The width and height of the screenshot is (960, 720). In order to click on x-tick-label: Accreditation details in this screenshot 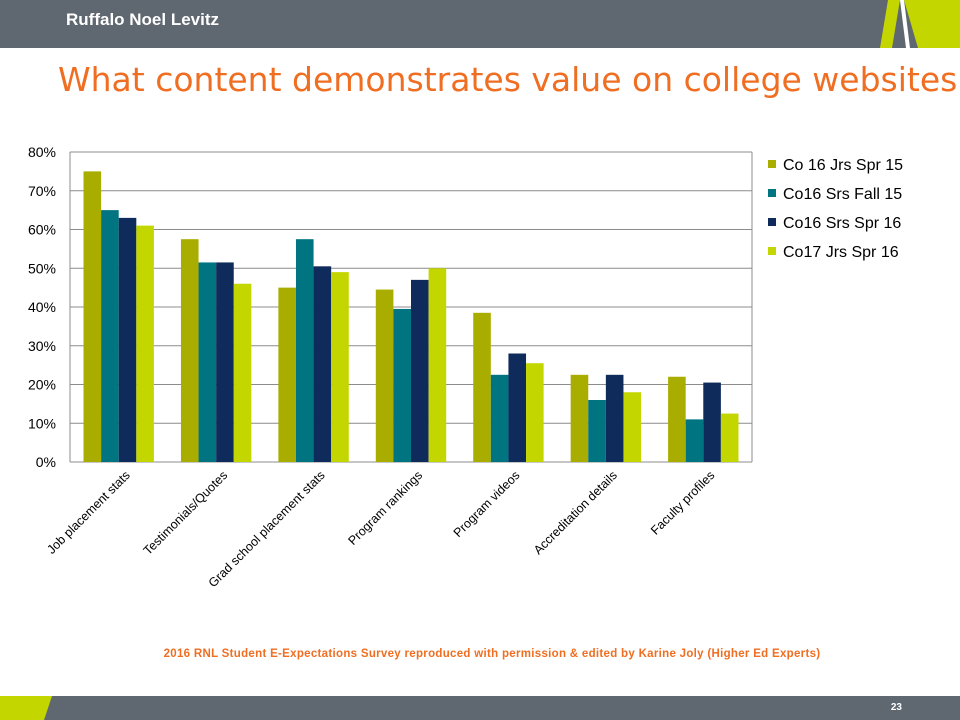, I will do `click(575, 512)`.